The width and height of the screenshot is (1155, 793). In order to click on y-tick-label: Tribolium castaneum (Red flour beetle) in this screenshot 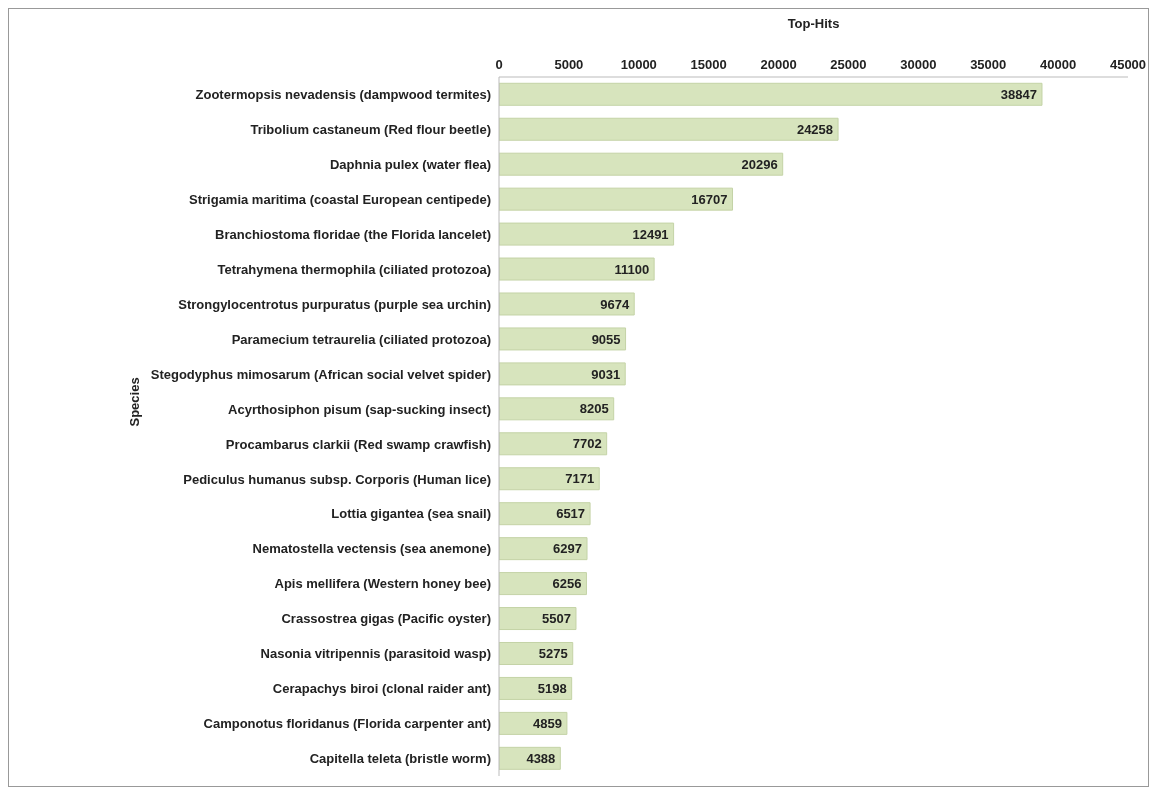, I will do `click(370, 130)`.